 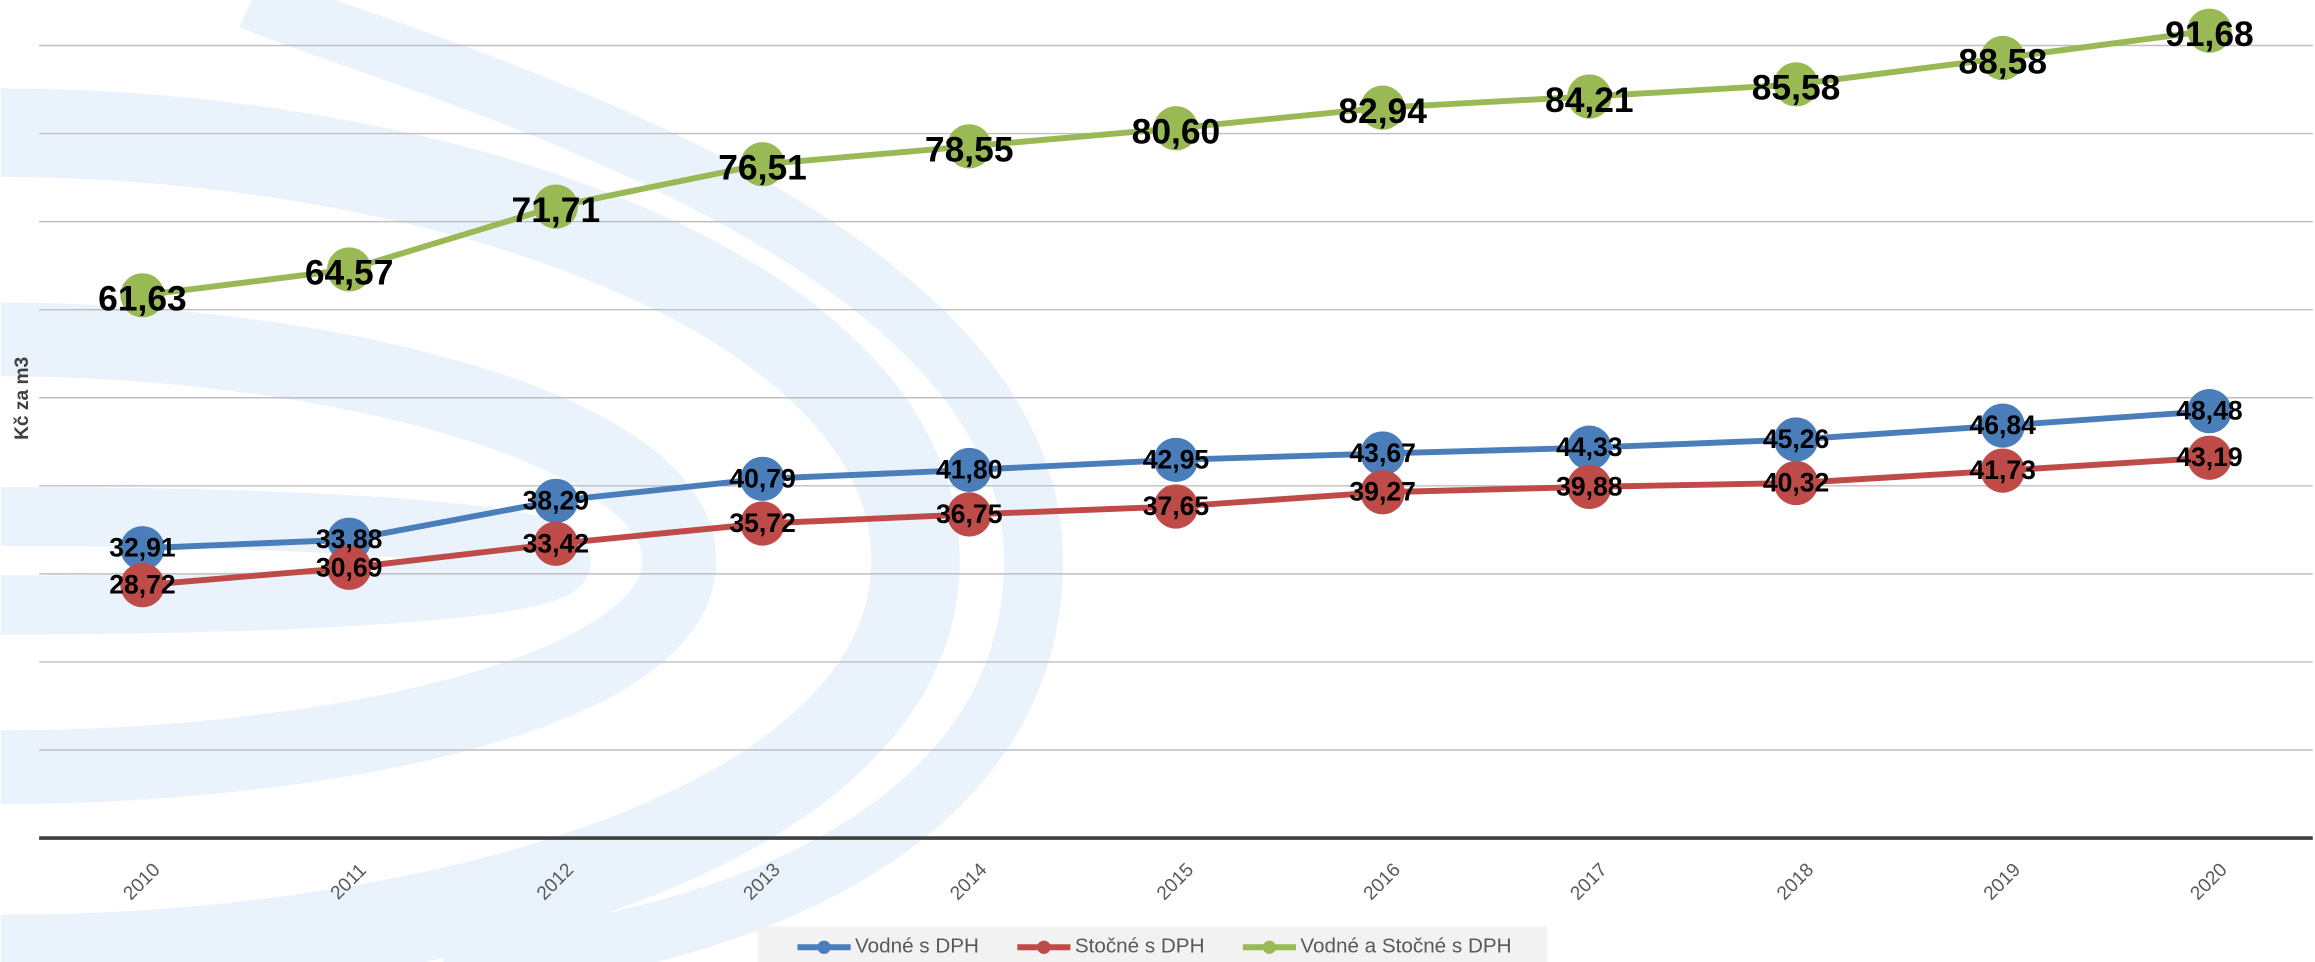 I want to click on data-label: 85,58, so click(x=1796, y=88).